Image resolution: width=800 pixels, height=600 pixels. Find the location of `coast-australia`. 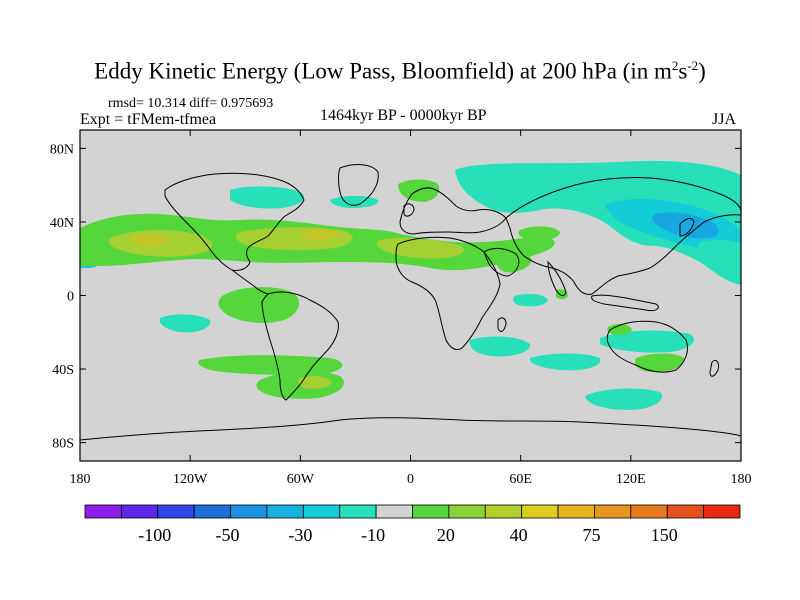

coast-australia is located at coordinates (647, 346).